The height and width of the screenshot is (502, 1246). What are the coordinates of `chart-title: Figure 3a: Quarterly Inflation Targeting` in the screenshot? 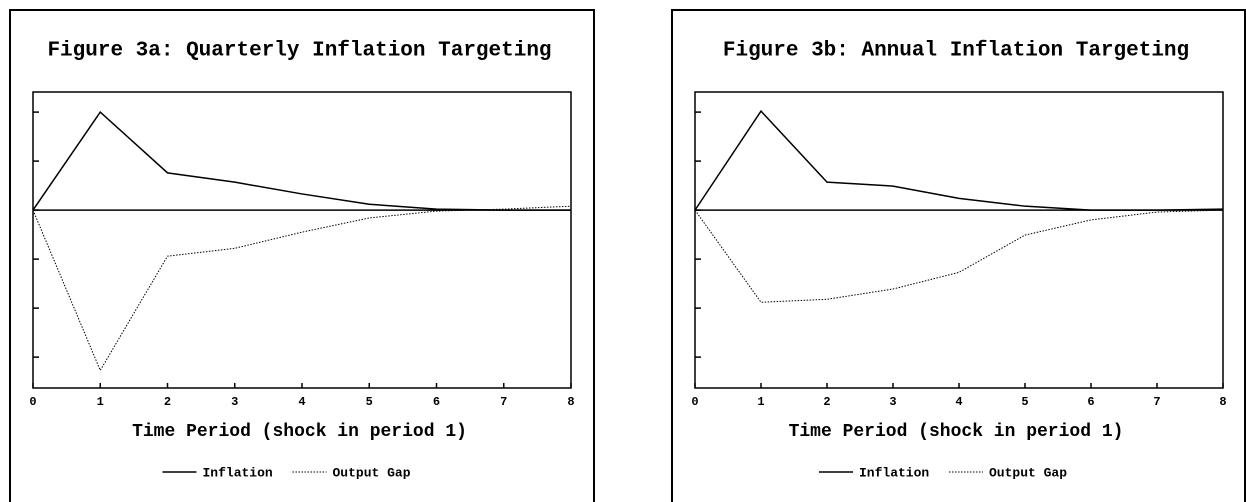 It's located at (299, 51).